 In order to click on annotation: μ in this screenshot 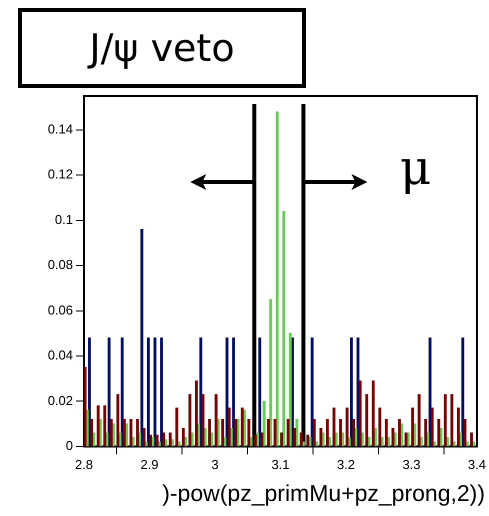, I will do `click(416, 168)`.